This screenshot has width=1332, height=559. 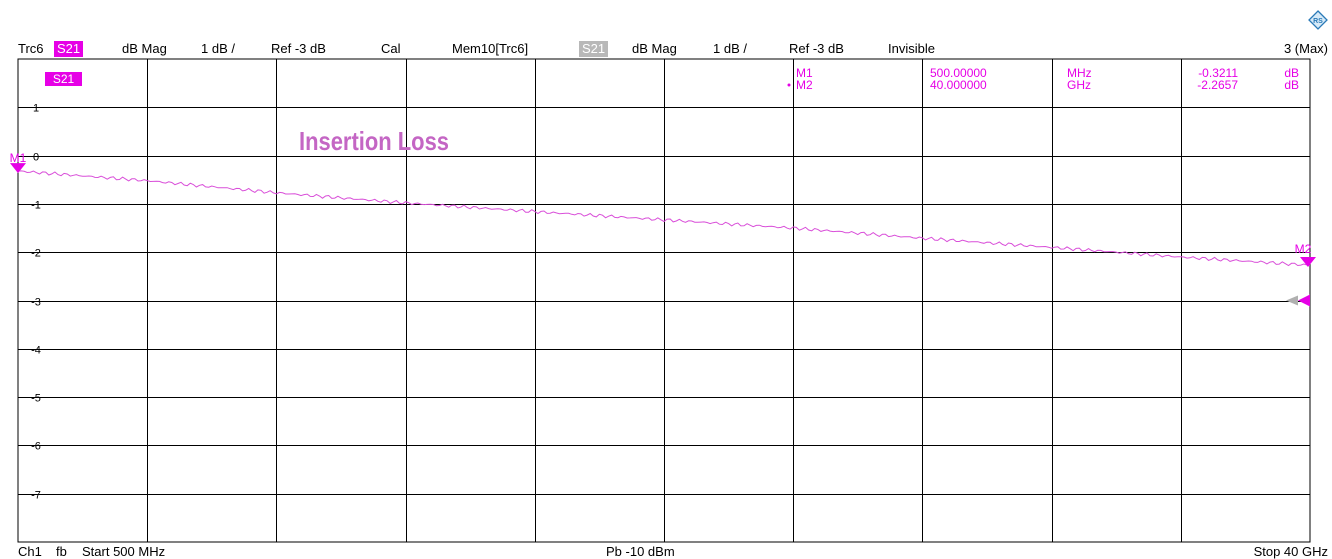 I want to click on y-tick-label: -6, so click(x=36, y=447).